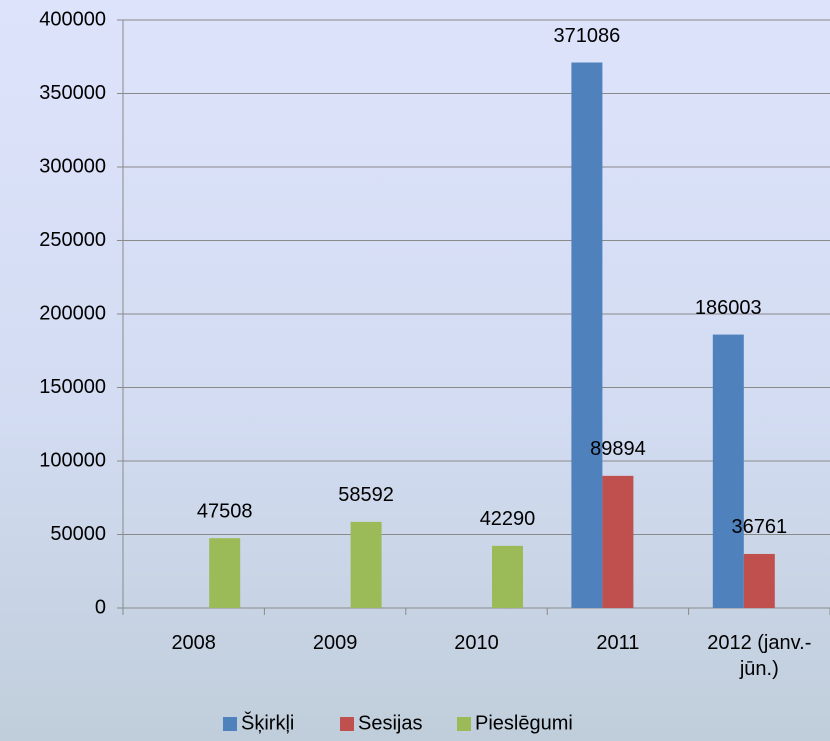 Image resolution: width=830 pixels, height=741 pixels. What do you see at coordinates (759, 527) in the screenshot?
I see `data-label: 36761` at bounding box center [759, 527].